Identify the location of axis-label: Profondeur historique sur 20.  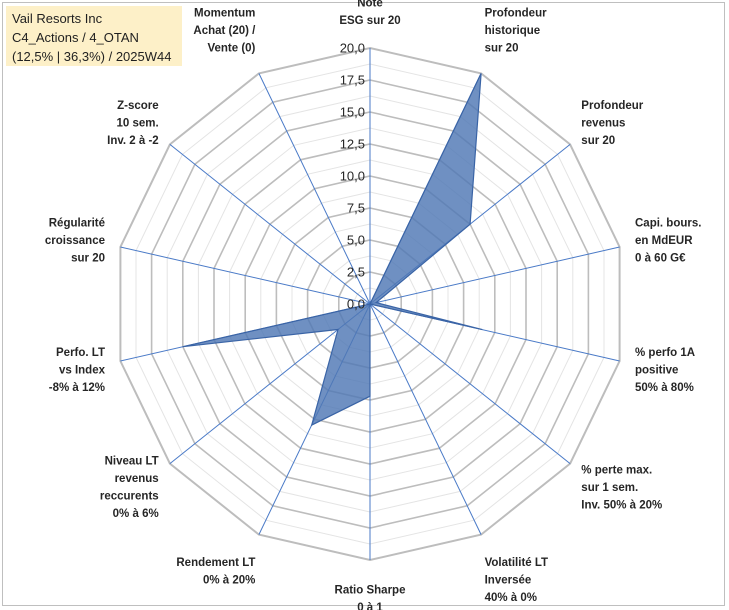
(516, 31).